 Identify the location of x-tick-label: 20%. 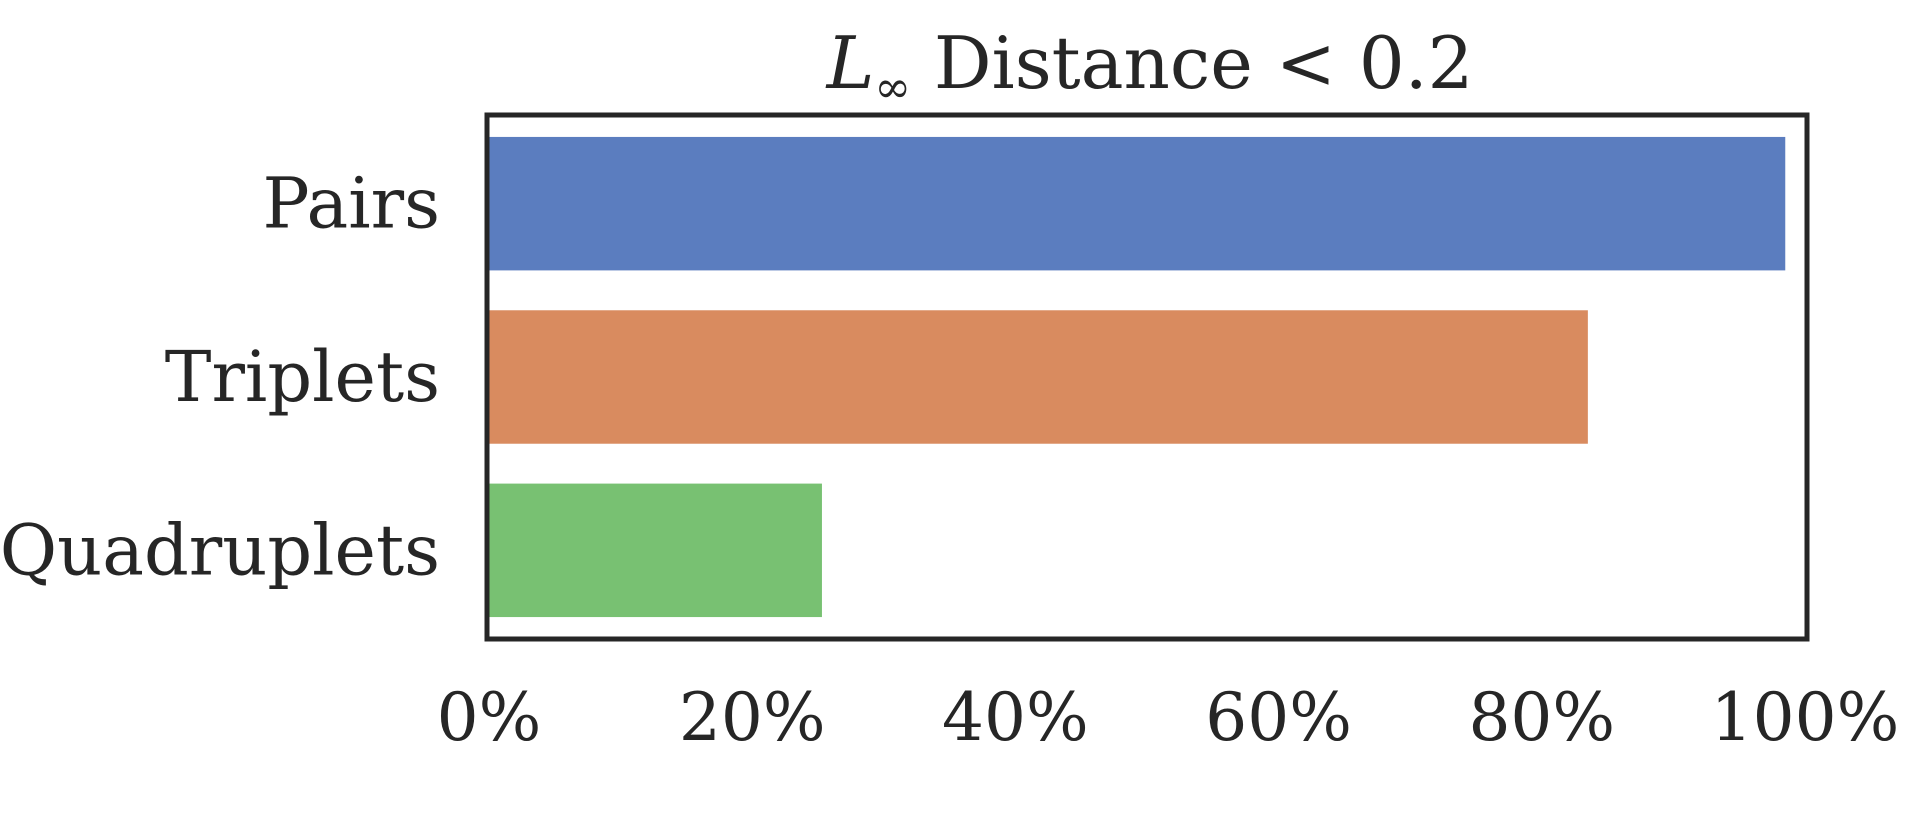
(752, 717).